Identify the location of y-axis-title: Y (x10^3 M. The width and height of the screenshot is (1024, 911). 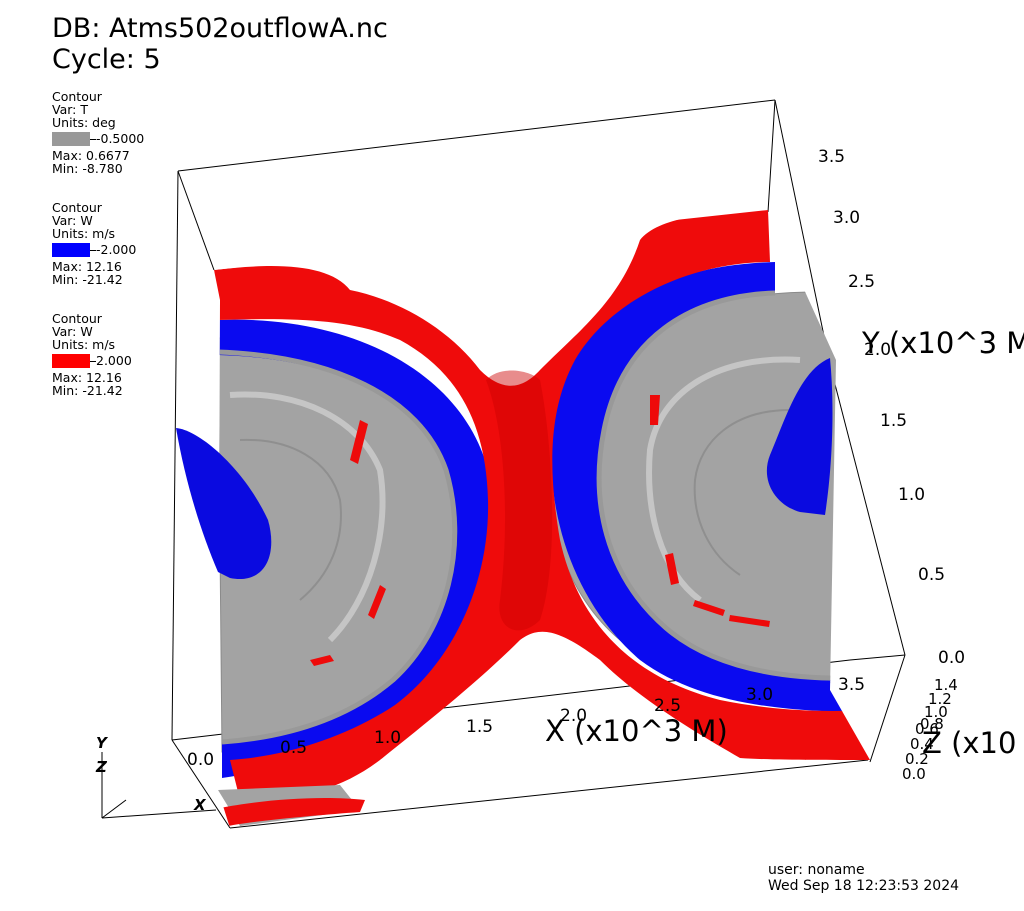
(943, 343).